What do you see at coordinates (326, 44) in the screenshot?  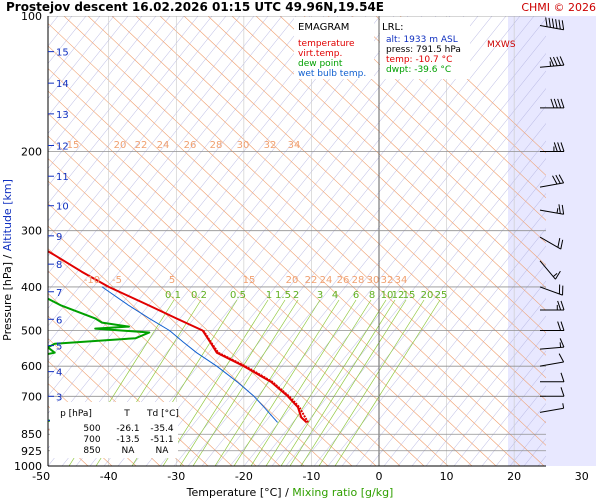 I see `legend-item-temperature: temperature` at bounding box center [326, 44].